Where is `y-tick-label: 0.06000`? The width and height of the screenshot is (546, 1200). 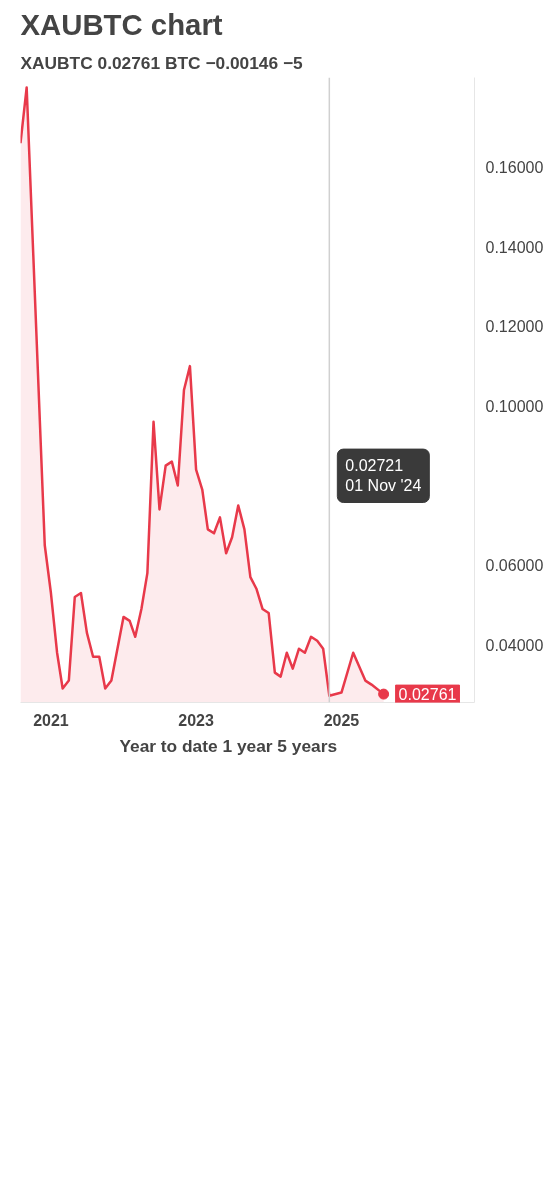
y-tick-label: 0.06000 is located at coordinates (514, 566).